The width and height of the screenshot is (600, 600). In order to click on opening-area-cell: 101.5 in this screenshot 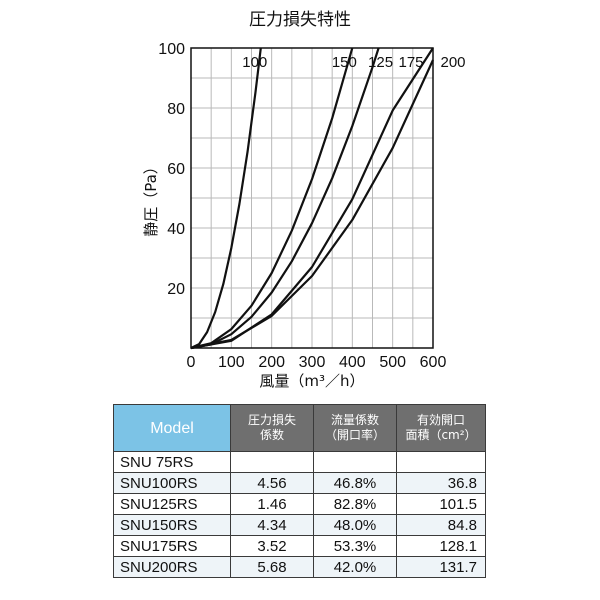, I will do `click(441, 504)`.